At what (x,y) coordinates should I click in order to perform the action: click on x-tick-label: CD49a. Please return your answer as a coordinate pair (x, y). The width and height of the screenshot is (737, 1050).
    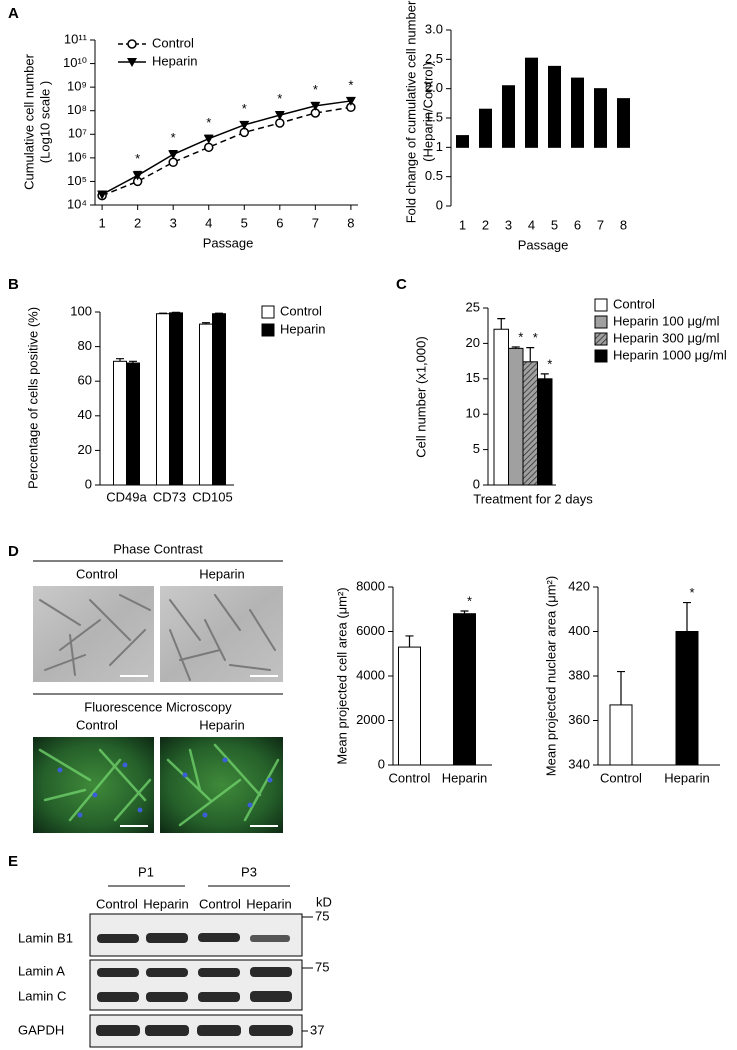
    Looking at the image, I should click on (126, 496).